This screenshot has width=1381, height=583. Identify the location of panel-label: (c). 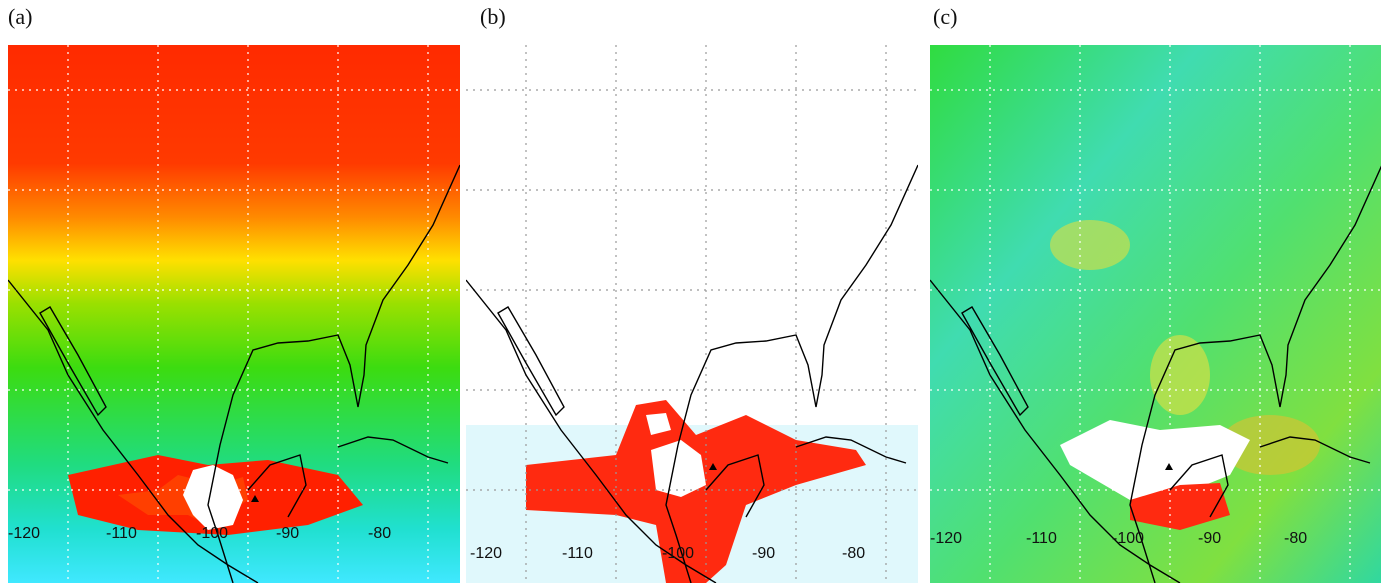
(945, 16).